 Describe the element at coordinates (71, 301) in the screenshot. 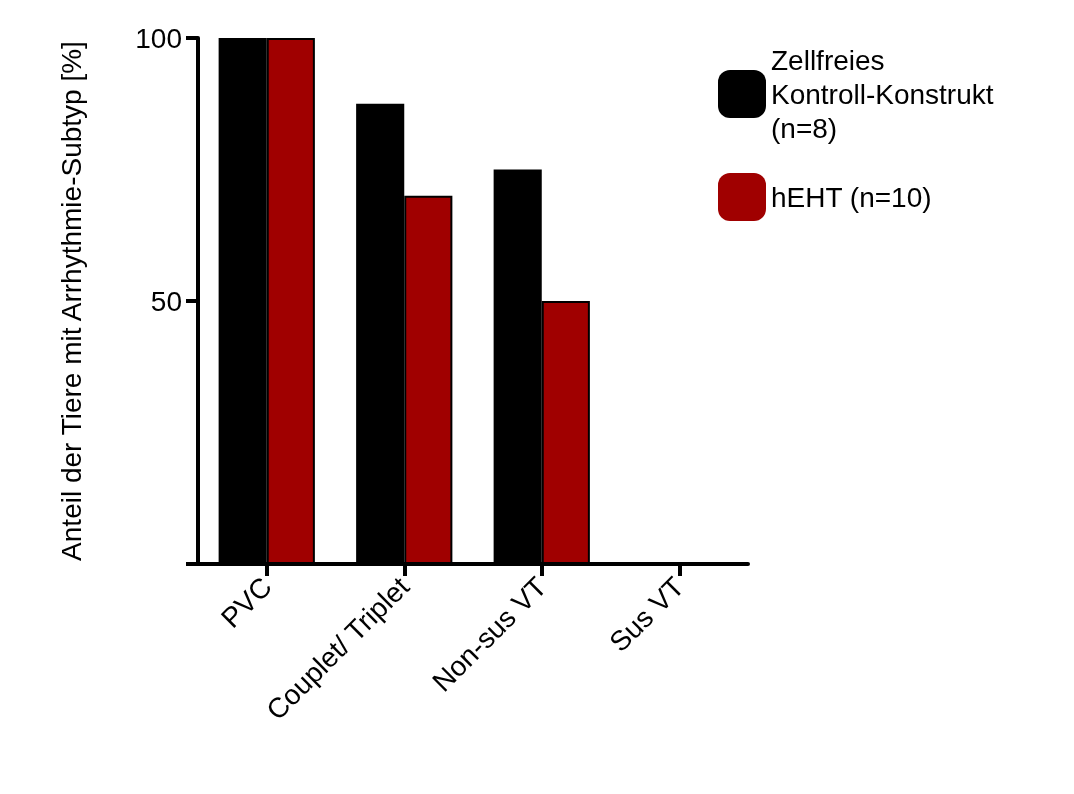

I see `y-axis-title: Anteil der Tiere mit Arrhythmie-Subtyp [%]` at that location.